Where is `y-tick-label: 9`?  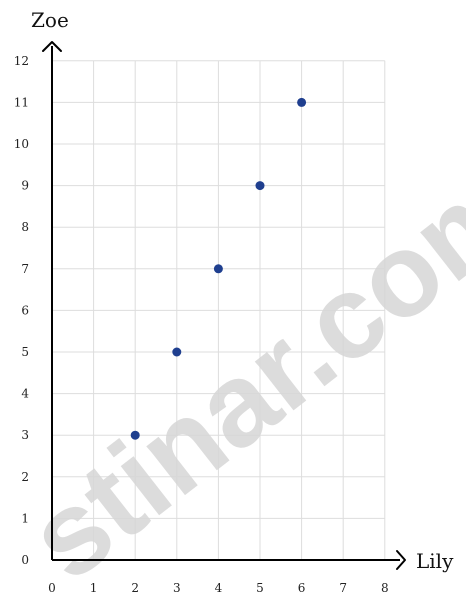
y-tick-label: 9 is located at coordinates (25, 186).